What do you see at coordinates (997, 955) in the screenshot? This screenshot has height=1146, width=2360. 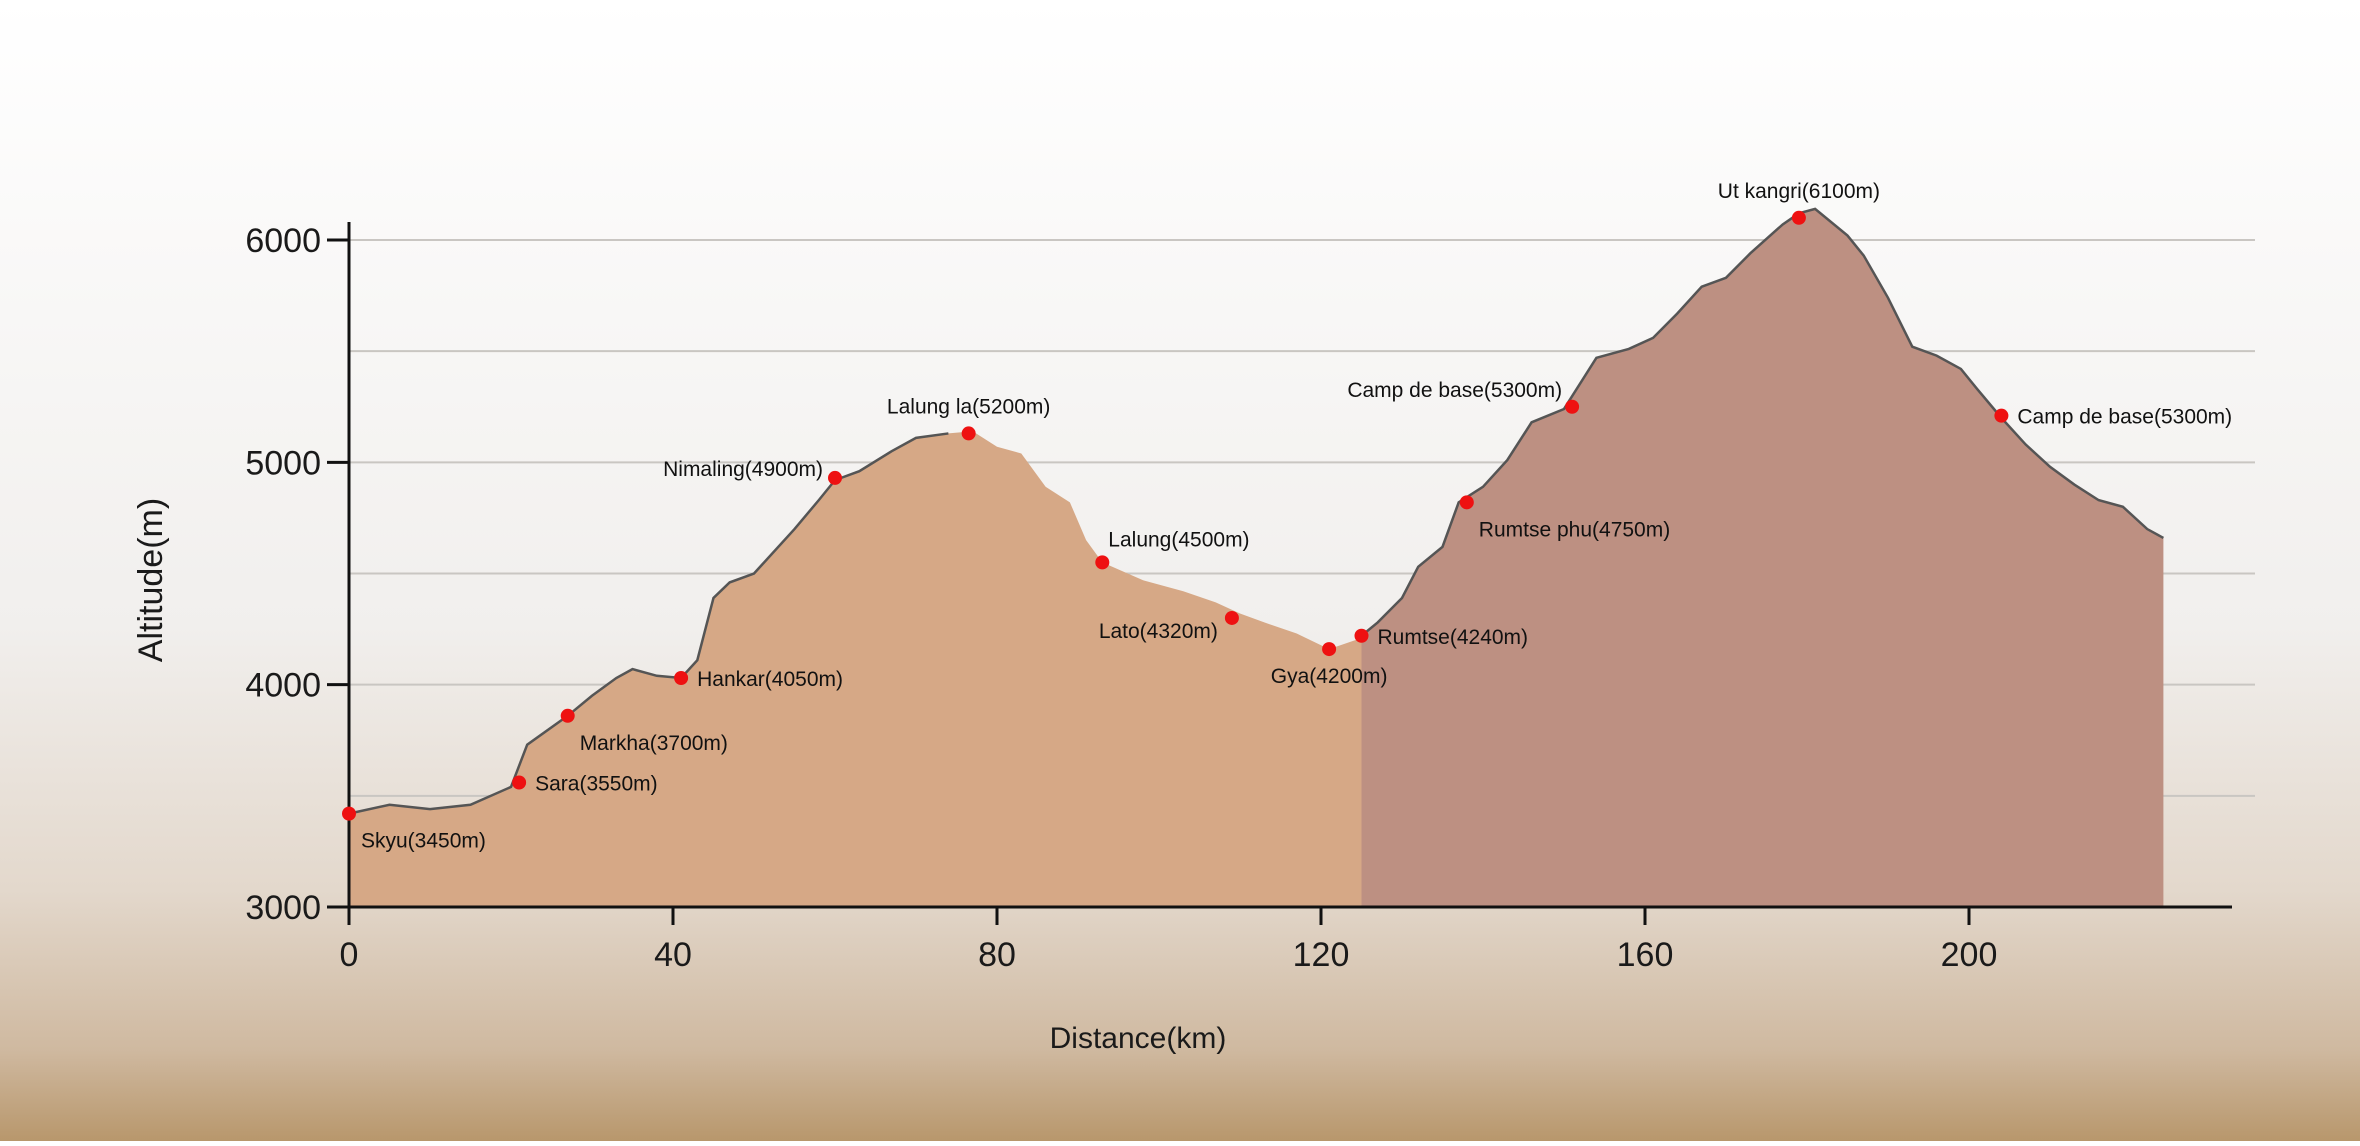 I see `x-tick-label: 80` at bounding box center [997, 955].